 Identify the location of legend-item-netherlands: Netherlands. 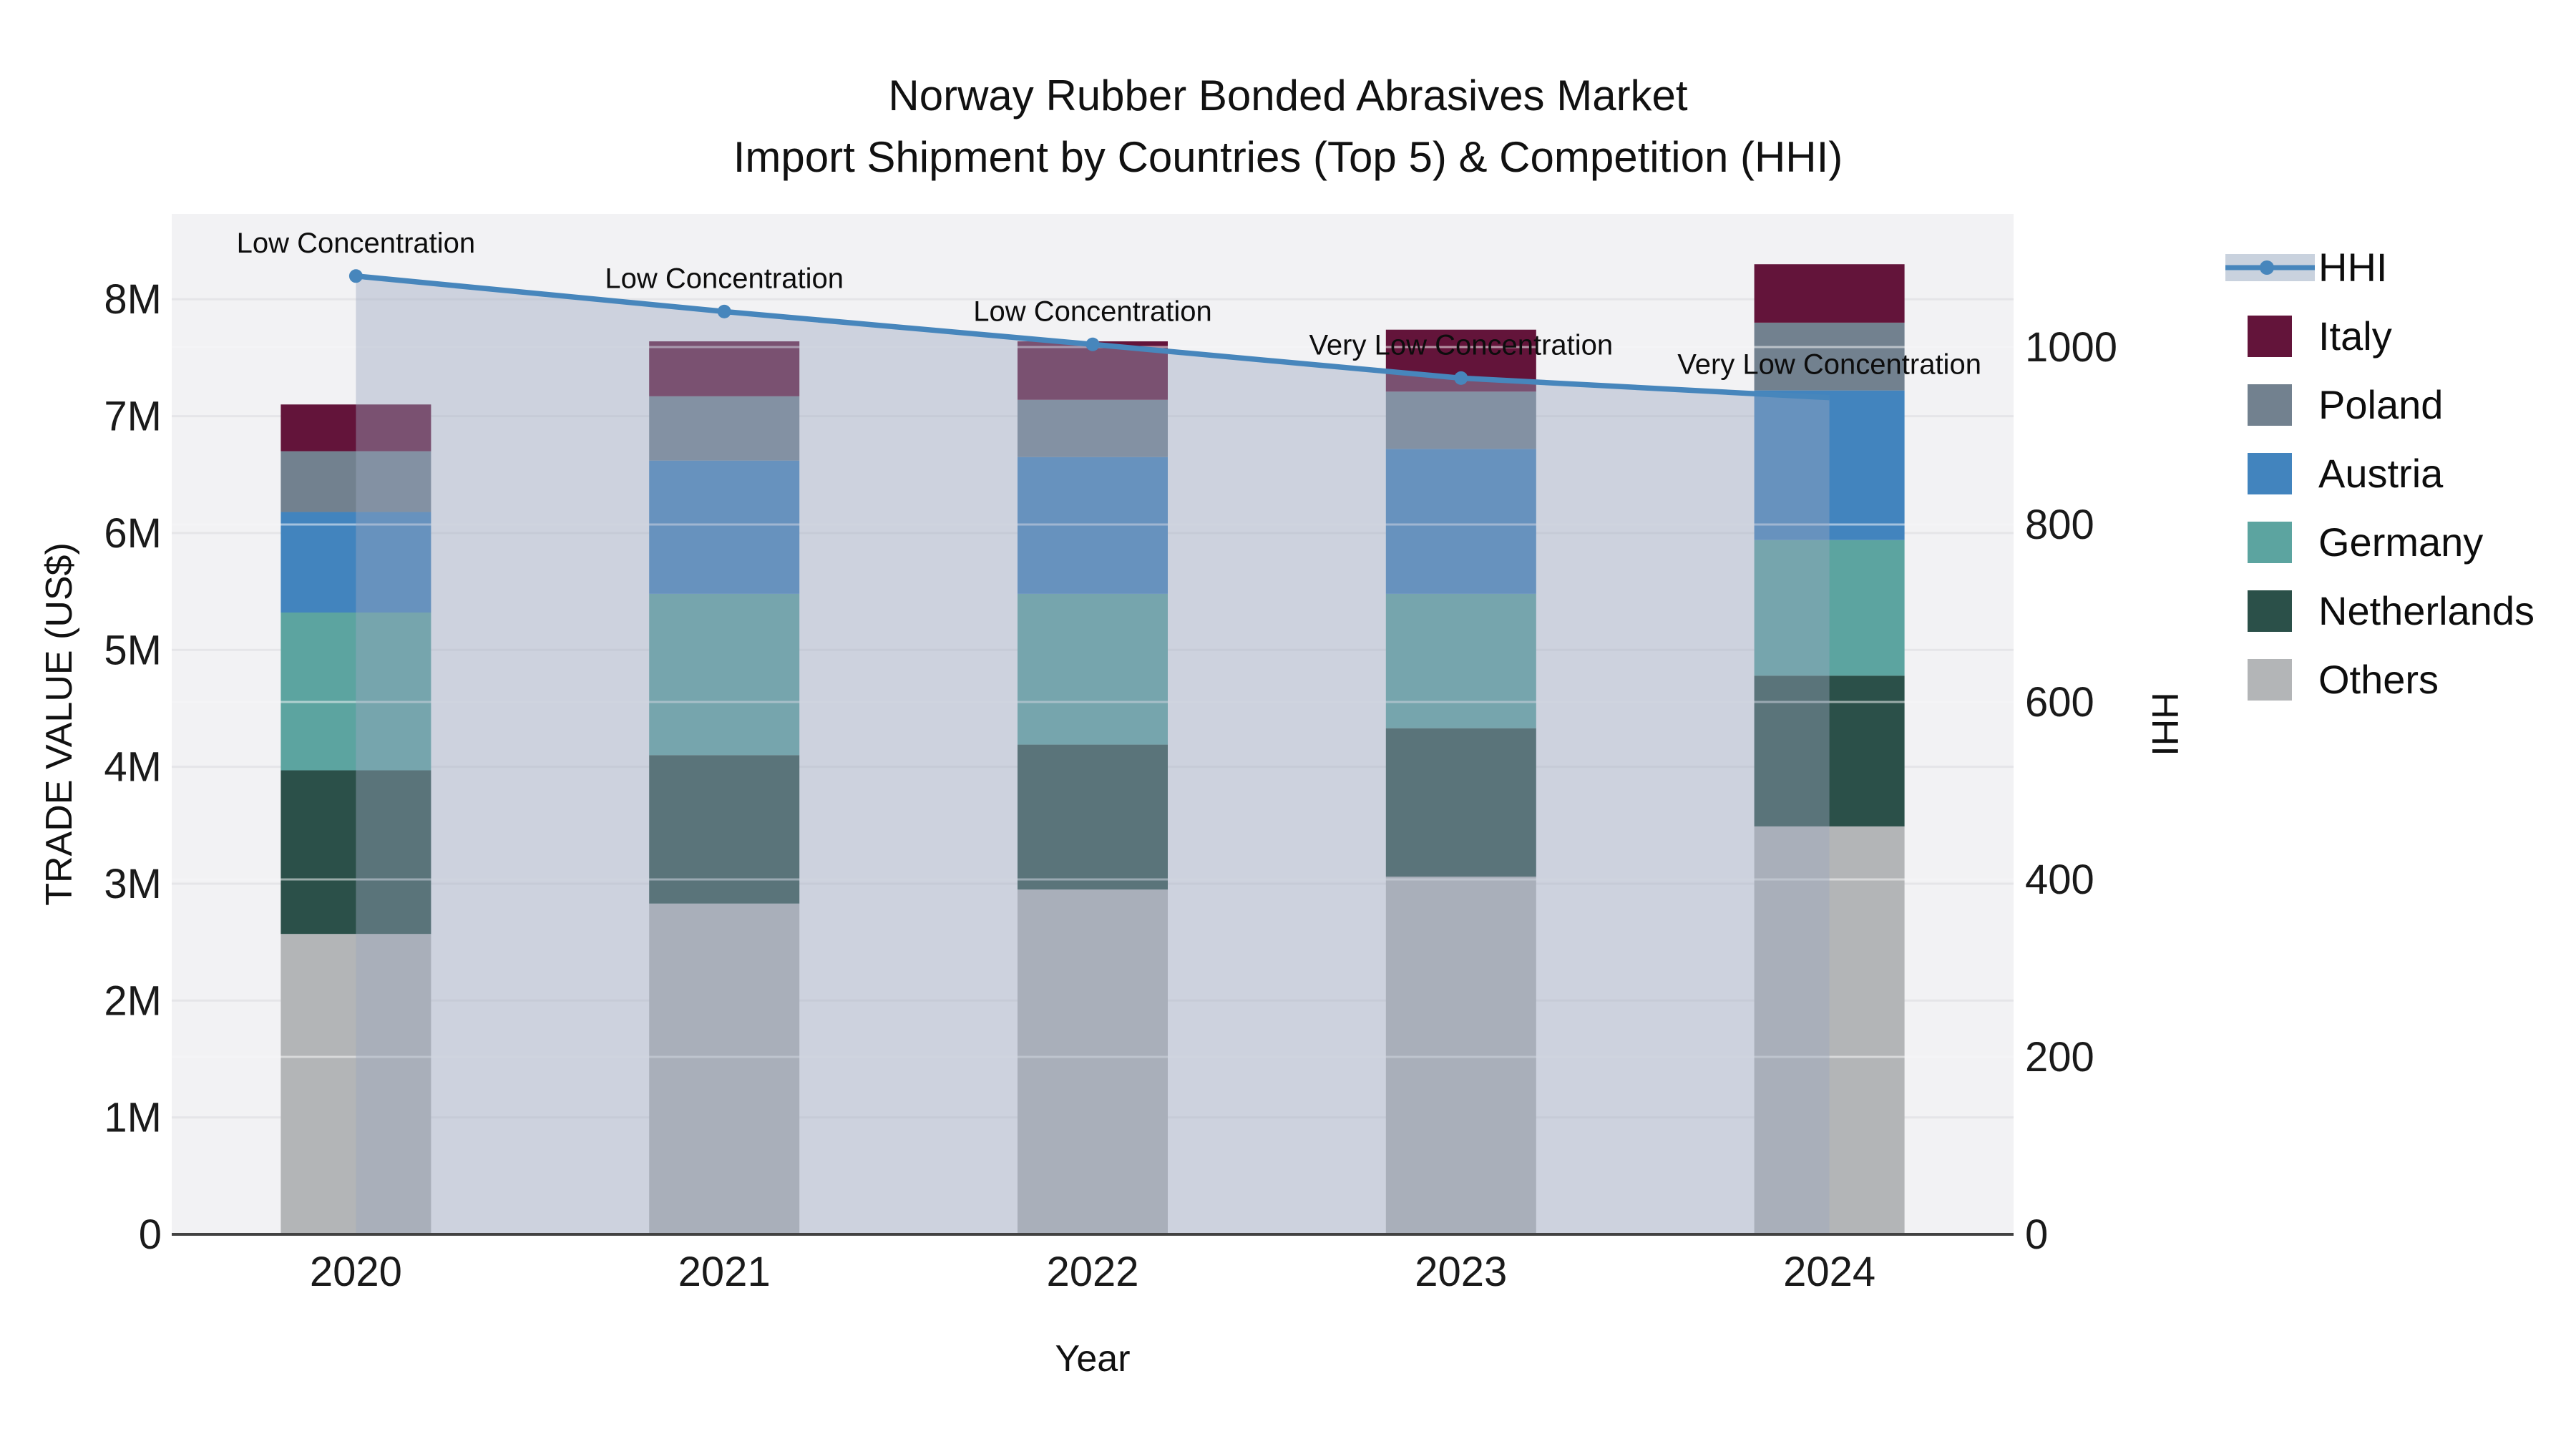
(2391, 610).